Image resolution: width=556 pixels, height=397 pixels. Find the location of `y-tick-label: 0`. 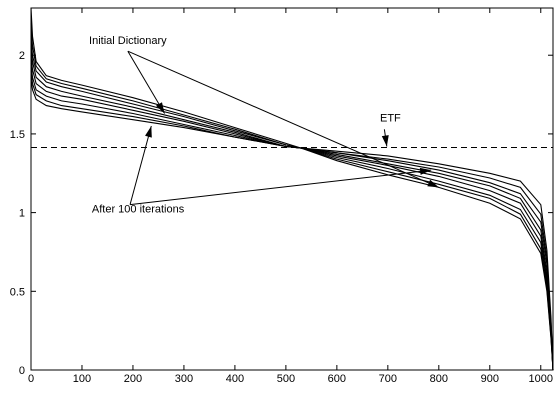

y-tick-label: 0 is located at coordinates (22, 371).